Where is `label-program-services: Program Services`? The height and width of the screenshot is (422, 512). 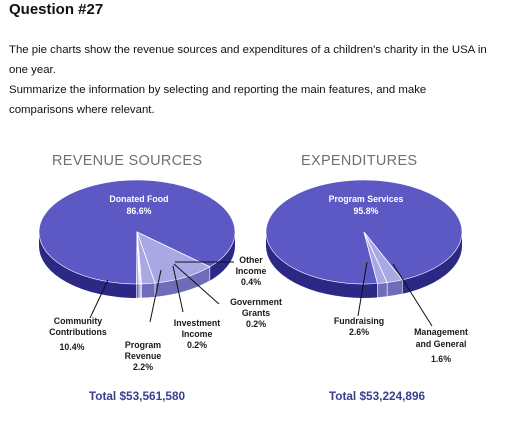
label-program-services: Program Services is located at coordinates (366, 199).